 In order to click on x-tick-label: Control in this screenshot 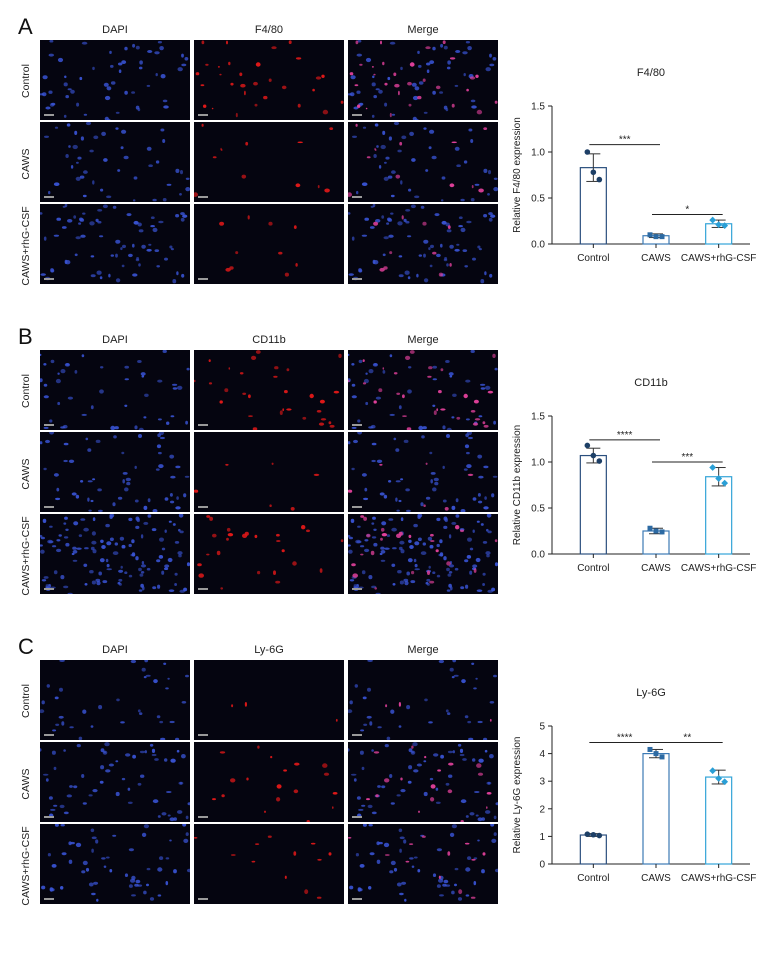, I will do `click(593, 878)`.